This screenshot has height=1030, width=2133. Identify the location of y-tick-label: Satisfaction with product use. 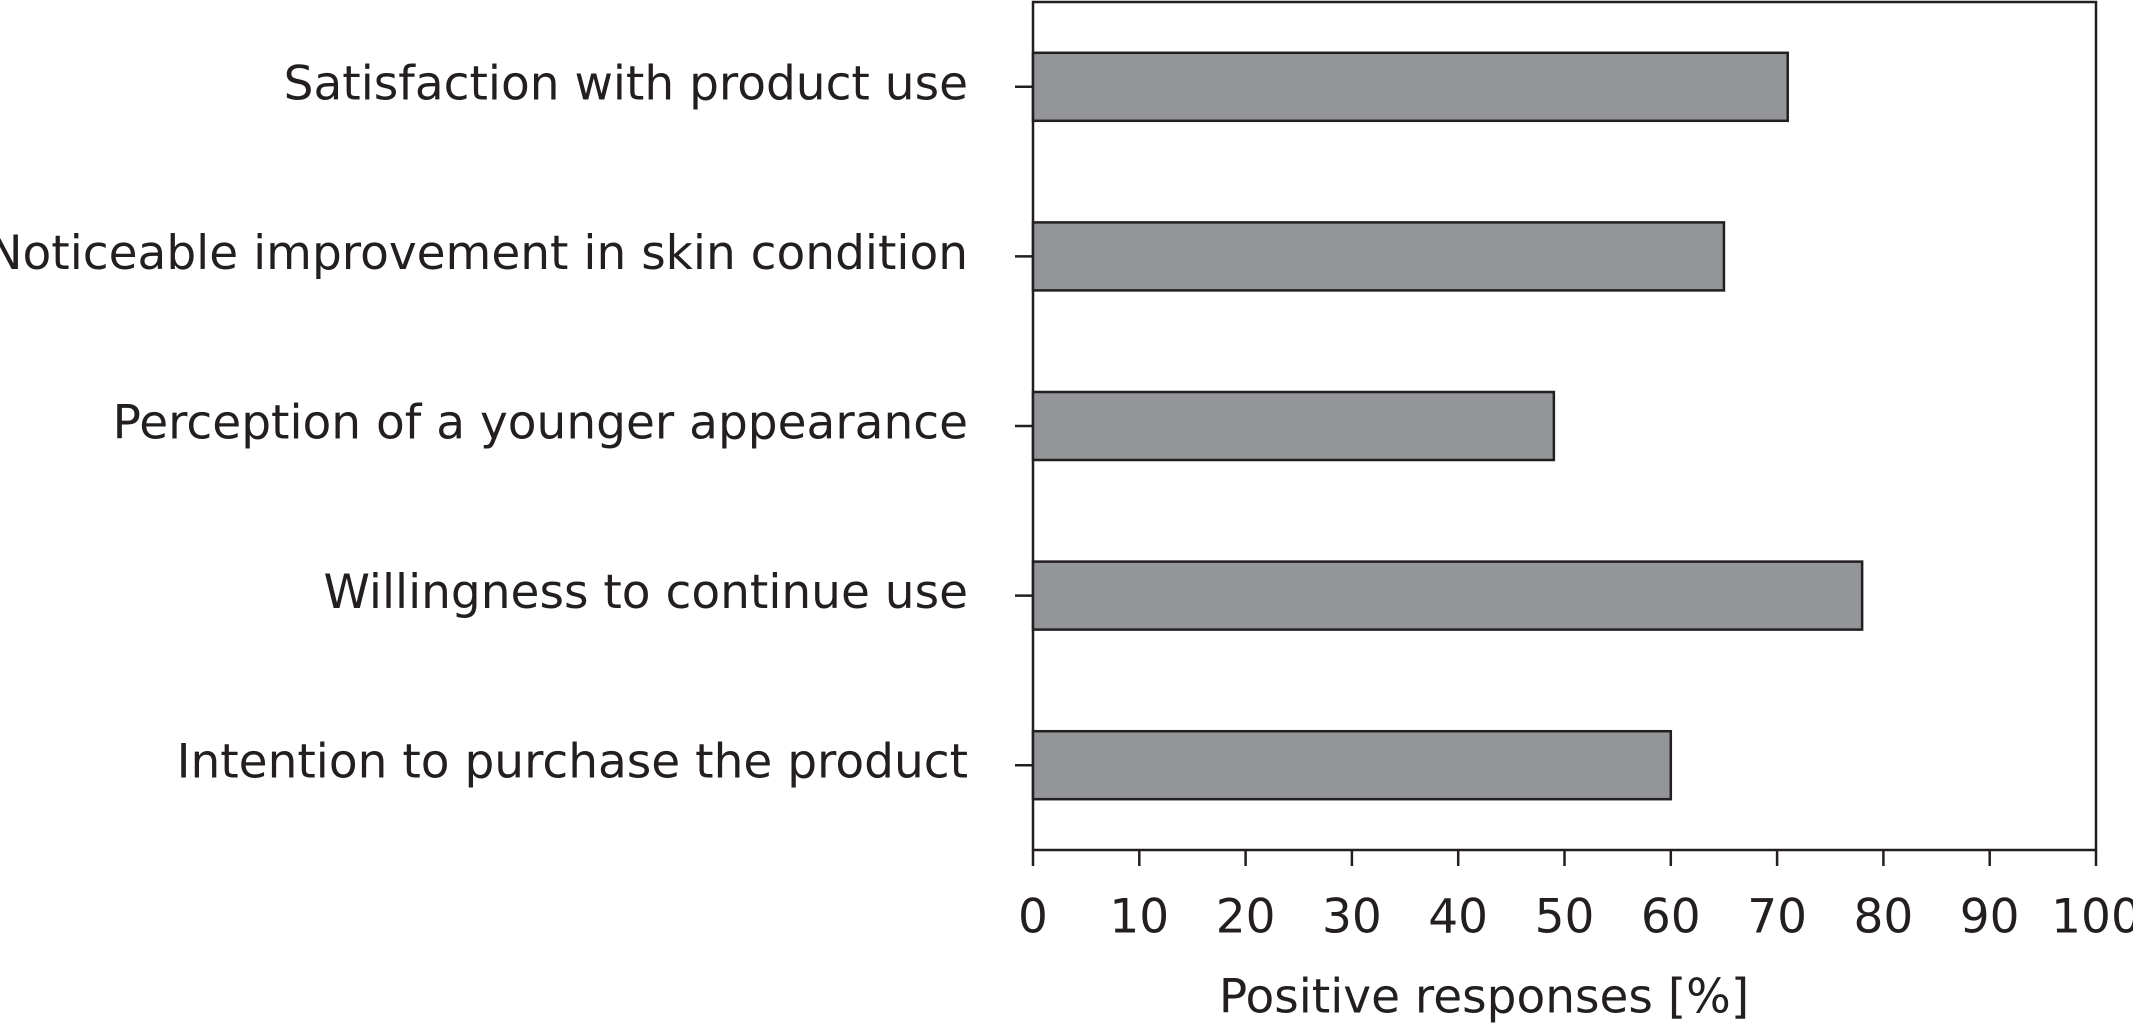
(626, 83).